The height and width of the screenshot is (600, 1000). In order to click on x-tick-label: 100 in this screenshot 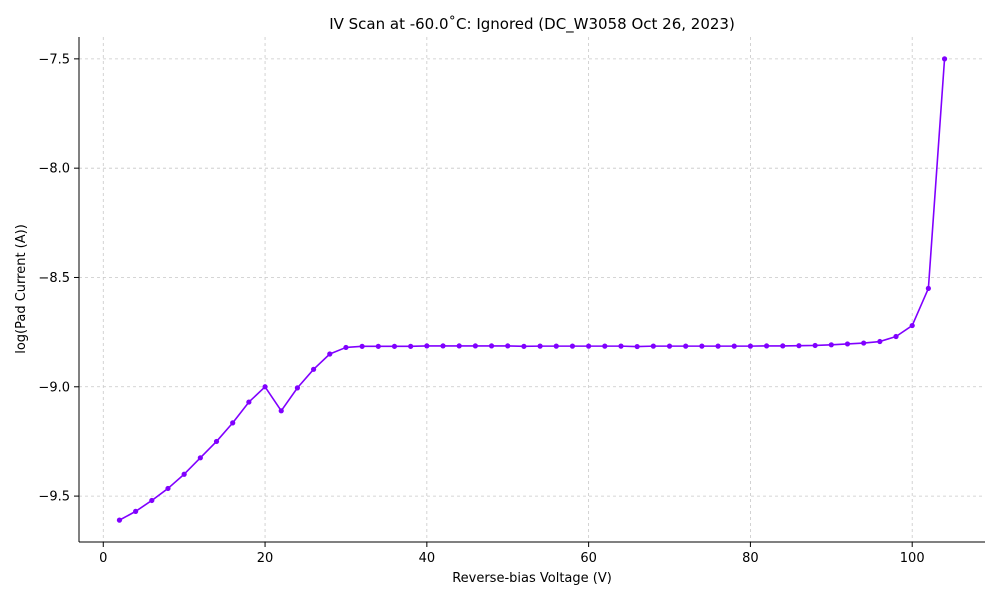, I will do `click(912, 558)`.